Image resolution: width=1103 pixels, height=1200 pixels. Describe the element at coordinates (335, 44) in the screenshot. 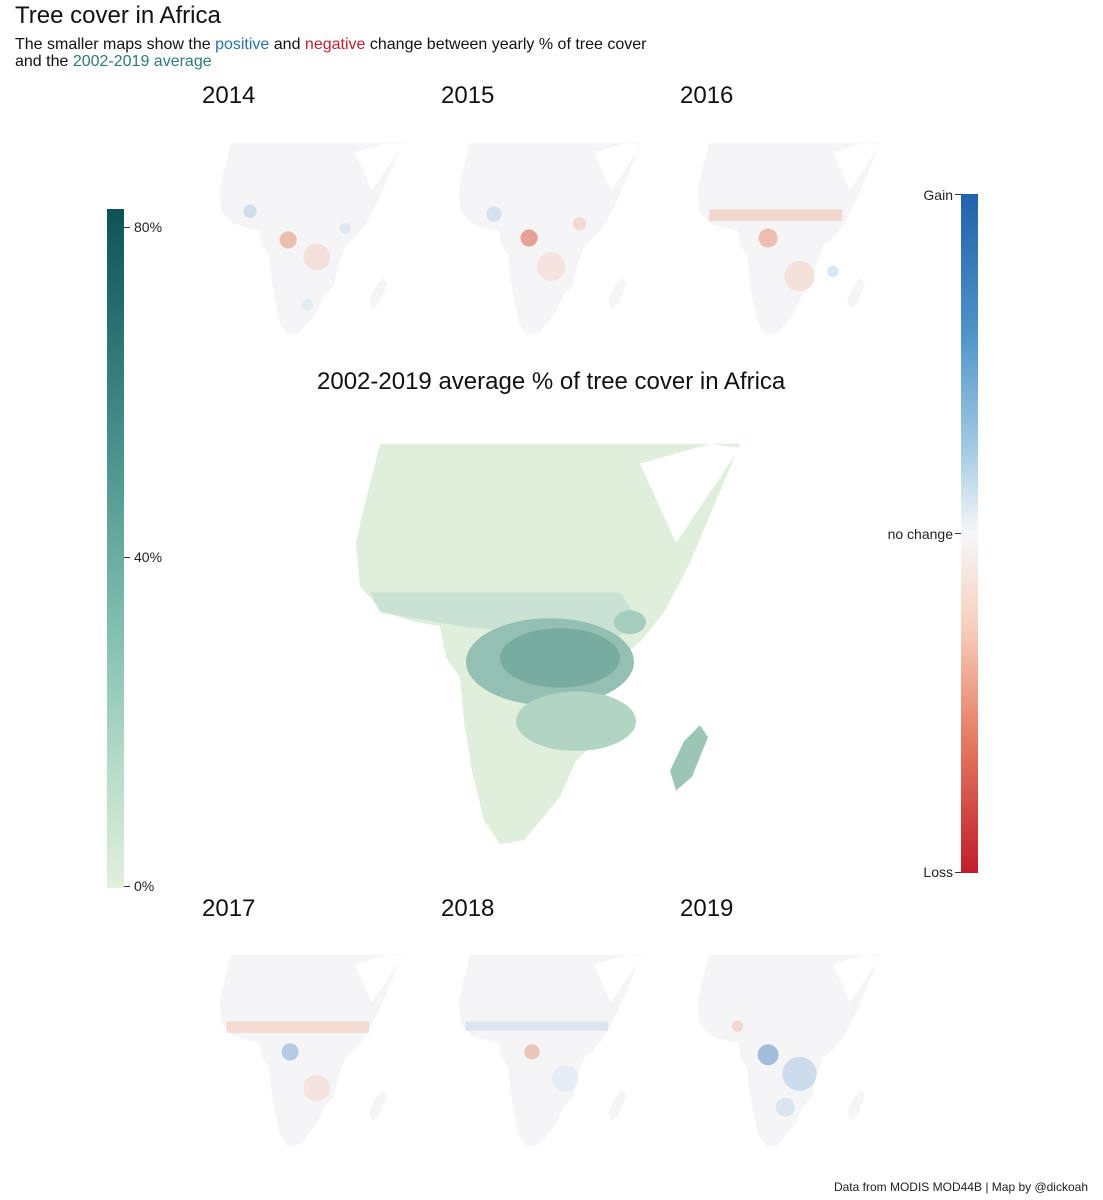

I see `subtitle-negative: negative` at that location.